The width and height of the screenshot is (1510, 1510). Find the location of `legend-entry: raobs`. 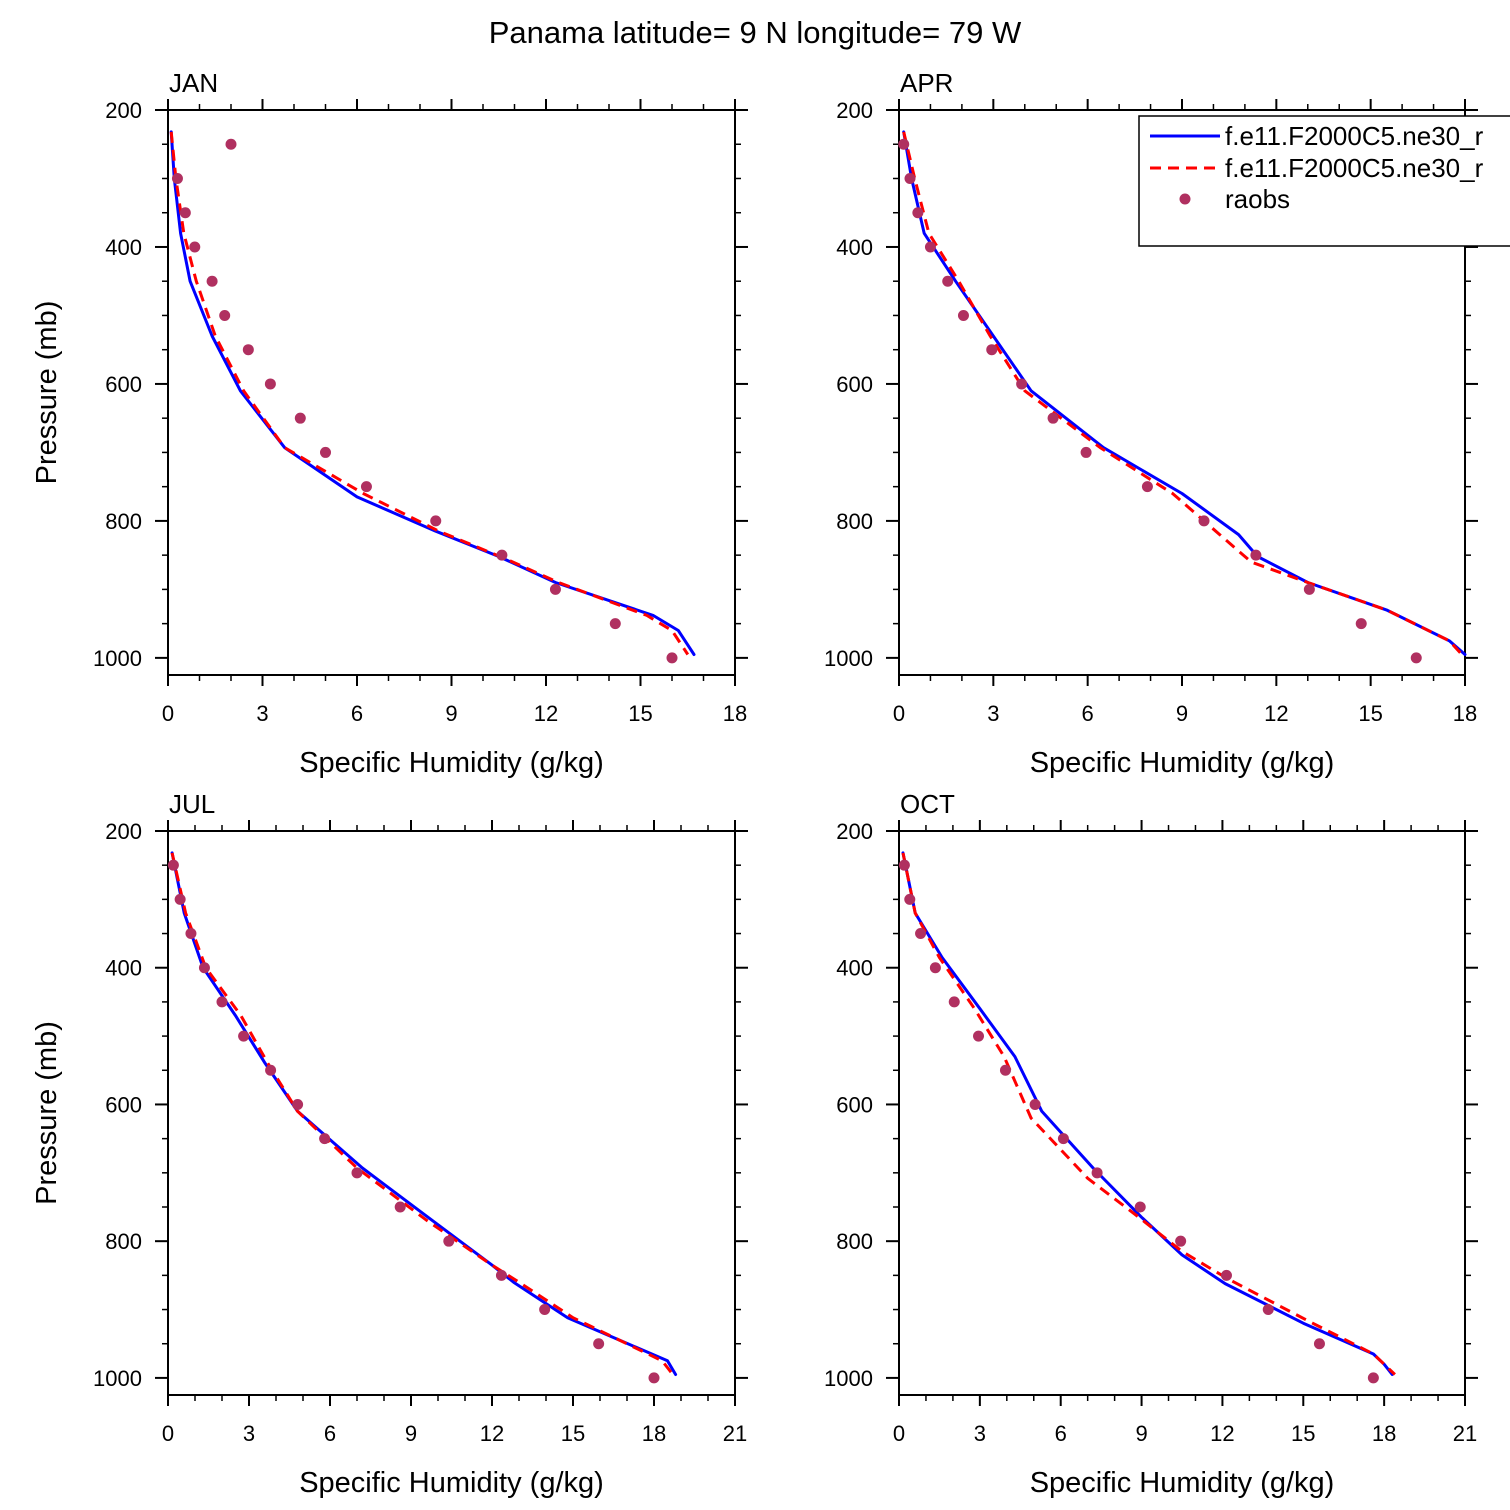

legend-entry: raobs is located at coordinates (1257, 199).